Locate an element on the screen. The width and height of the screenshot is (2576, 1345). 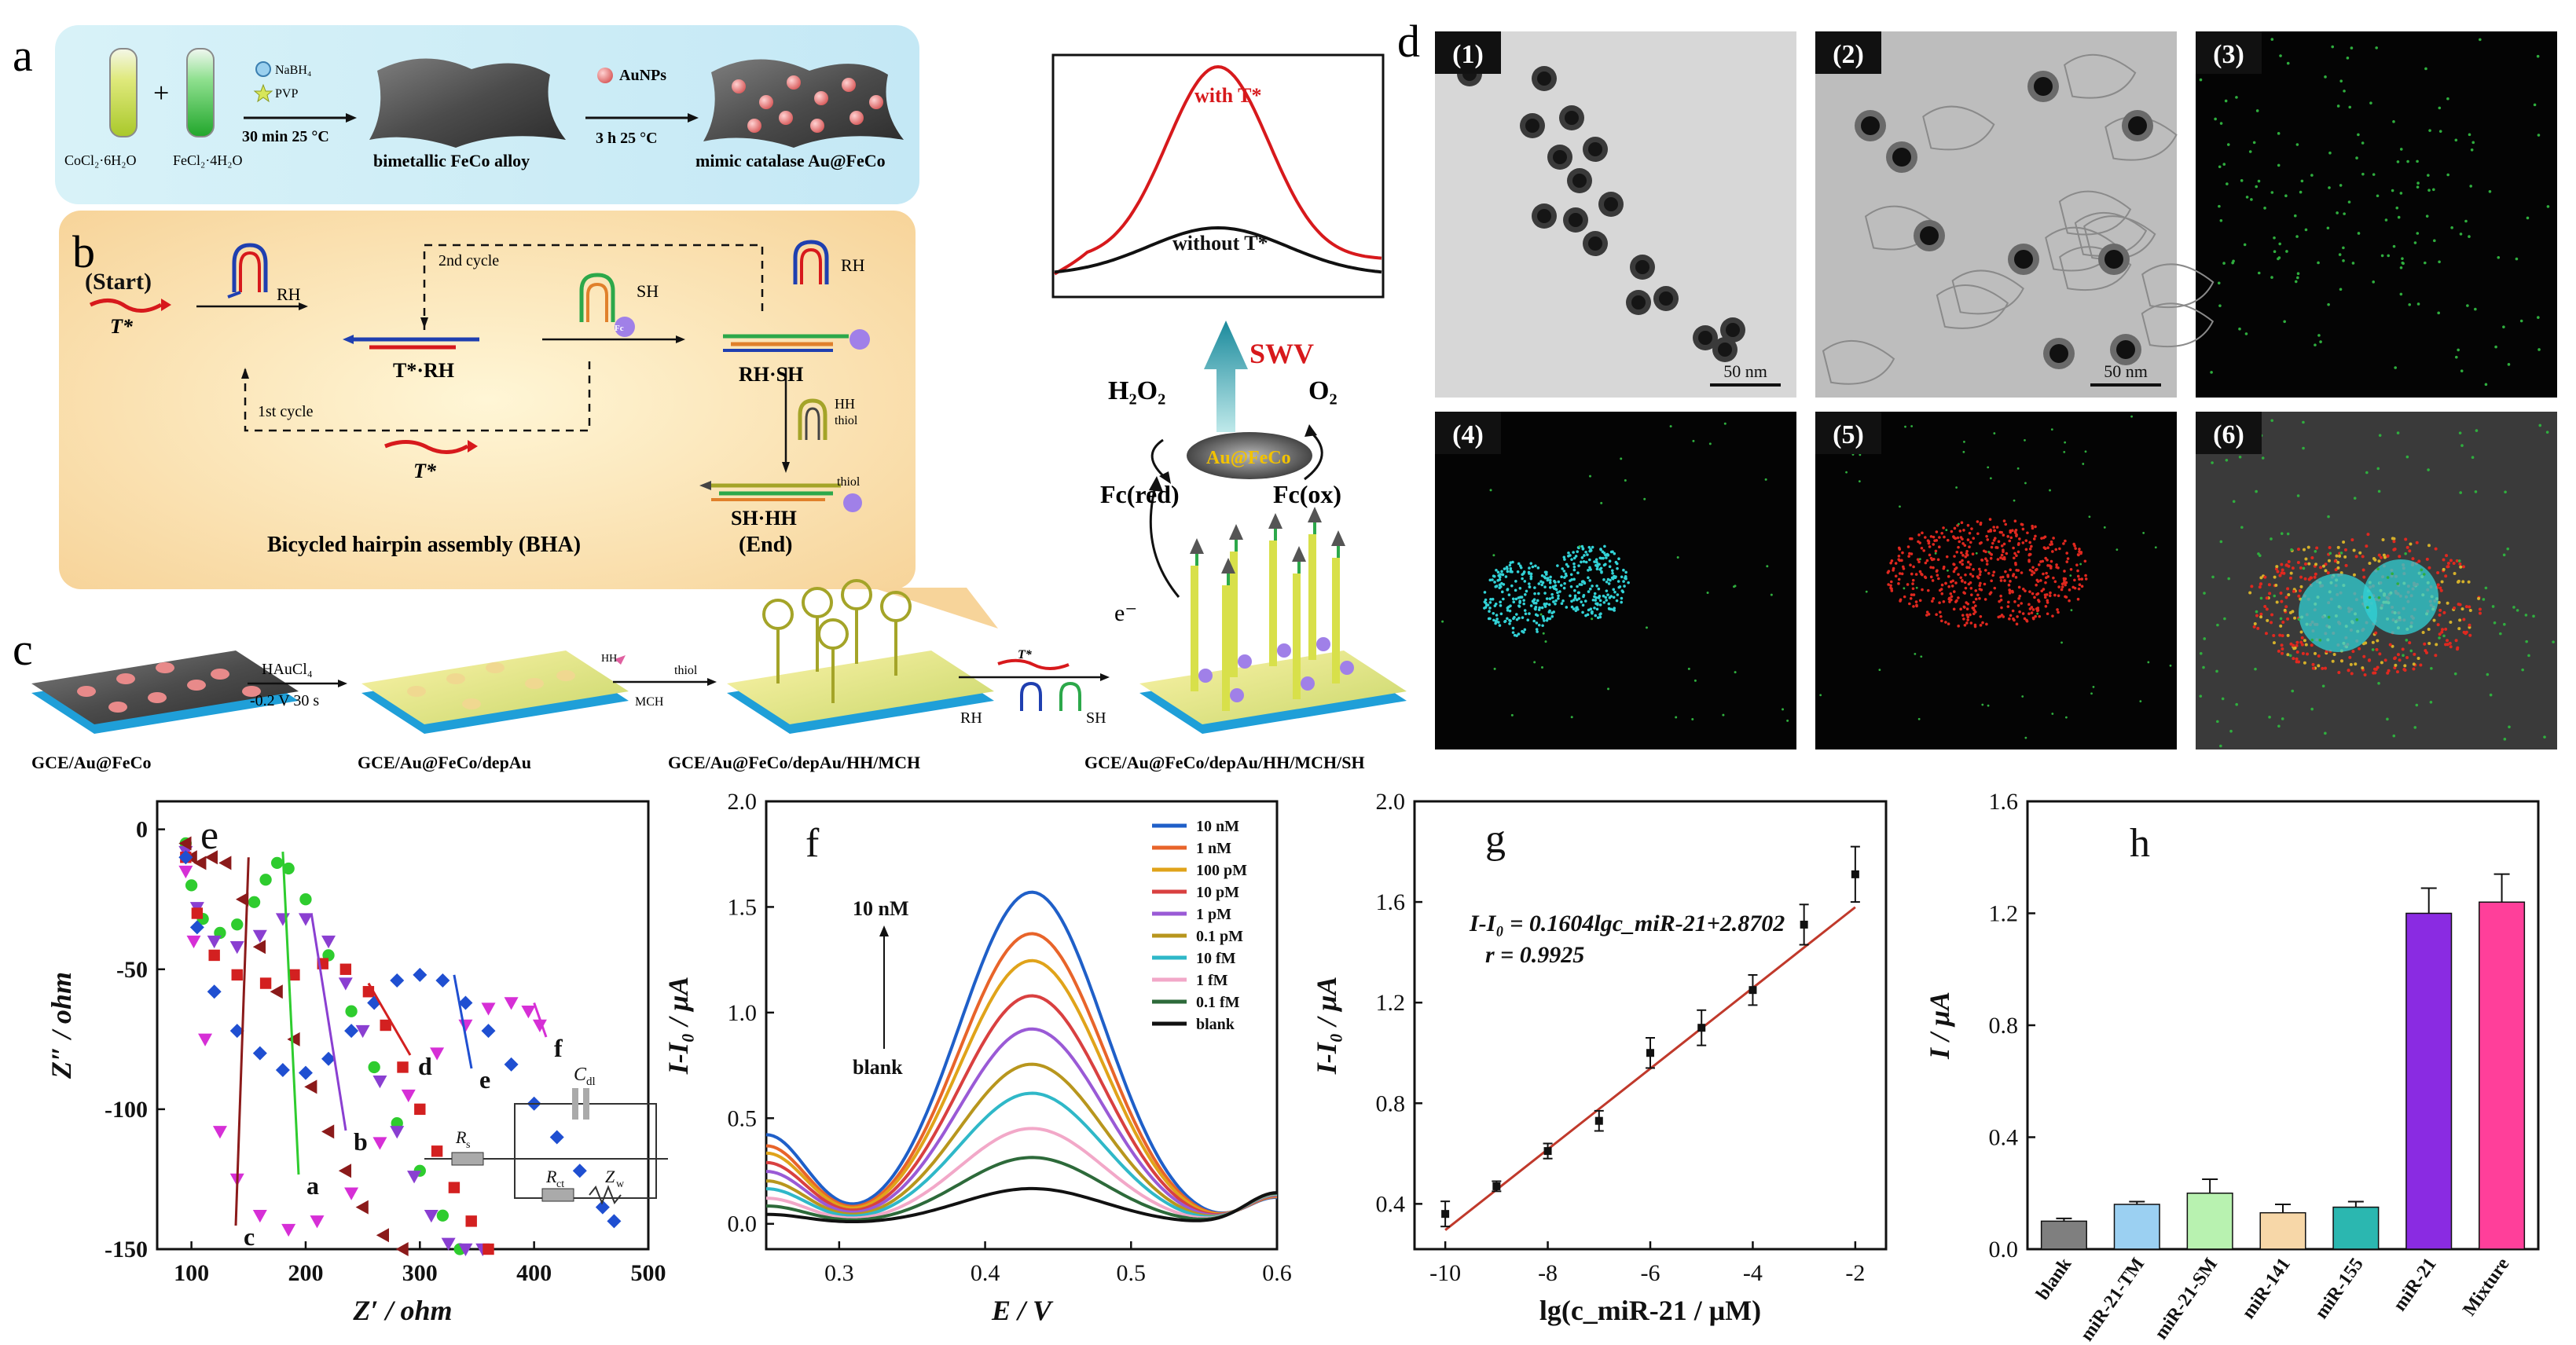
strand-end is located at coordinates (1236, 532).